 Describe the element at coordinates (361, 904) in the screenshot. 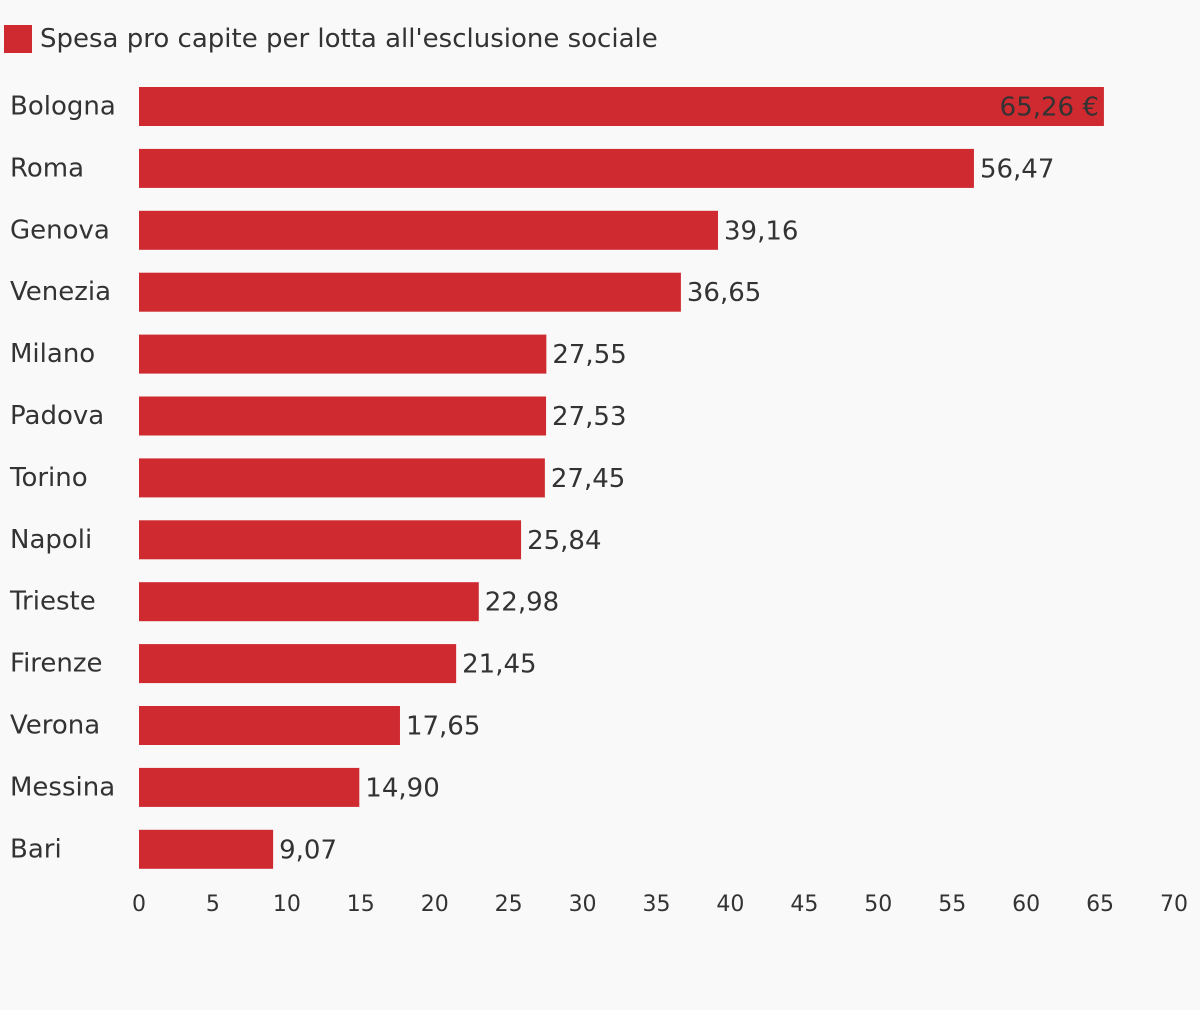

I see `x-tick-label: 15` at that location.